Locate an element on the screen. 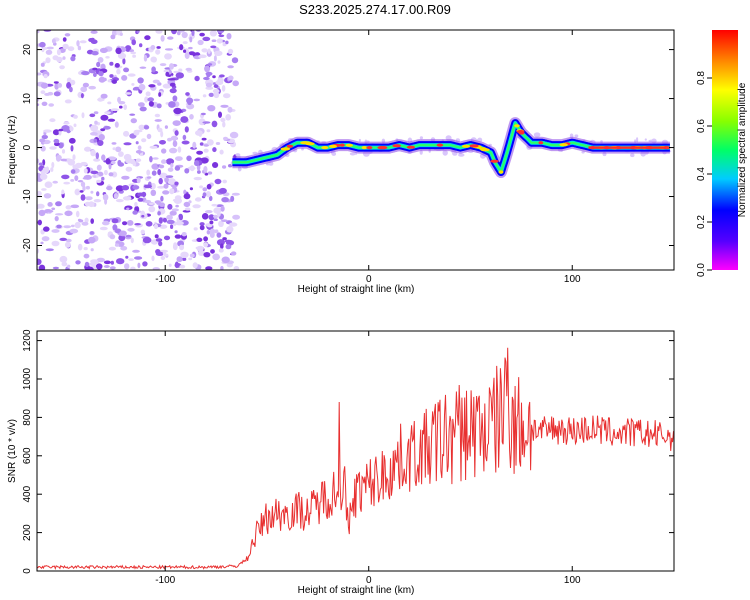  colorbar-axis: 0.0 0.2 0.4 0.6 0.8 is located at coordinates (704, 174).